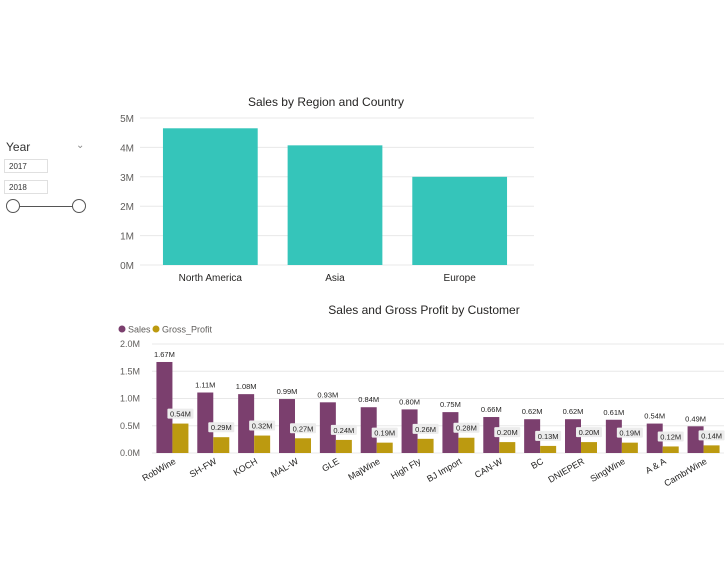 The width and height of the screenshot is (727, 588). I want to click on slider-end-handle, so click(79, 206).